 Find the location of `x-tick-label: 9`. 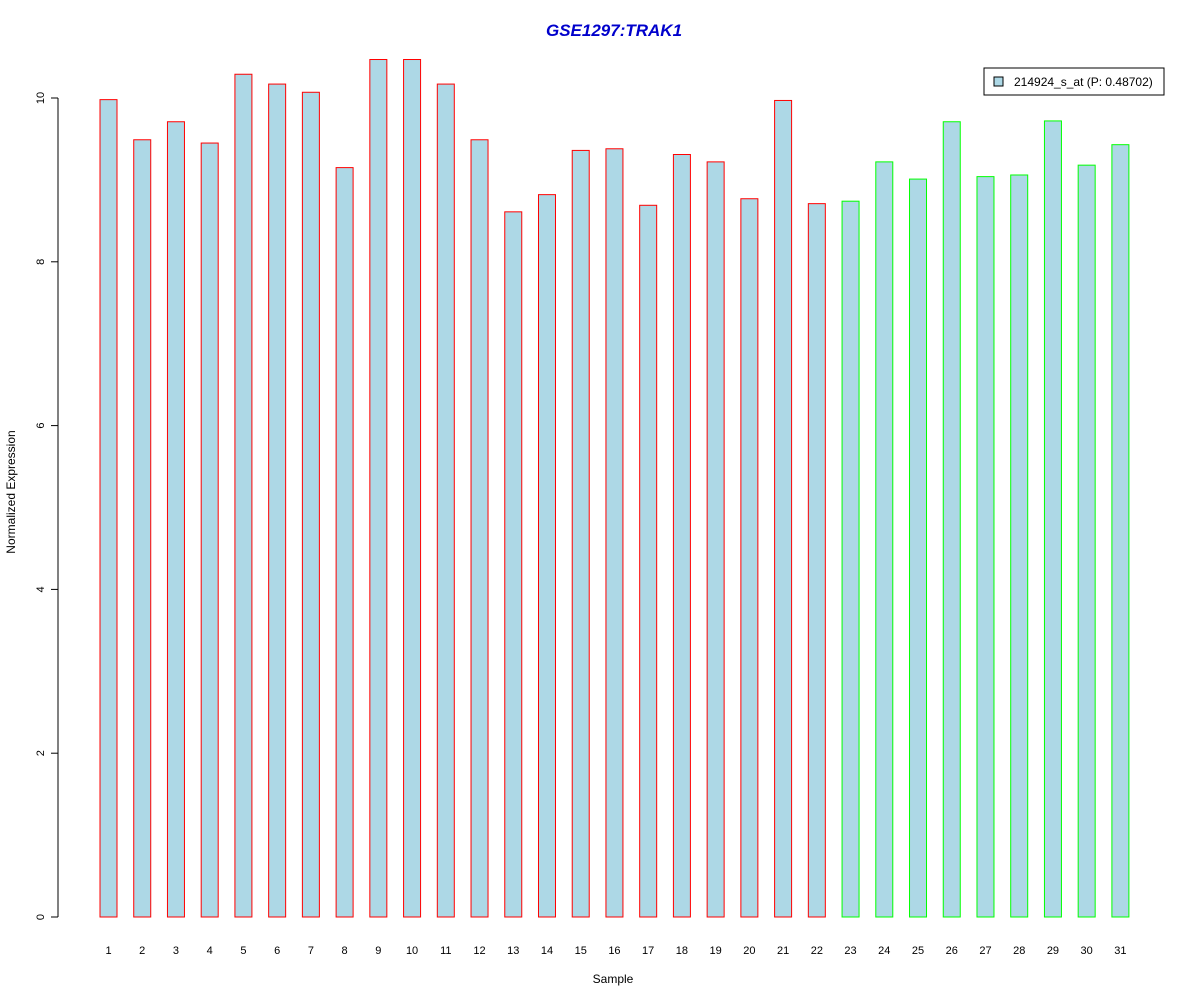

x-tick-label: 9 is located at coordinates (378, 951).